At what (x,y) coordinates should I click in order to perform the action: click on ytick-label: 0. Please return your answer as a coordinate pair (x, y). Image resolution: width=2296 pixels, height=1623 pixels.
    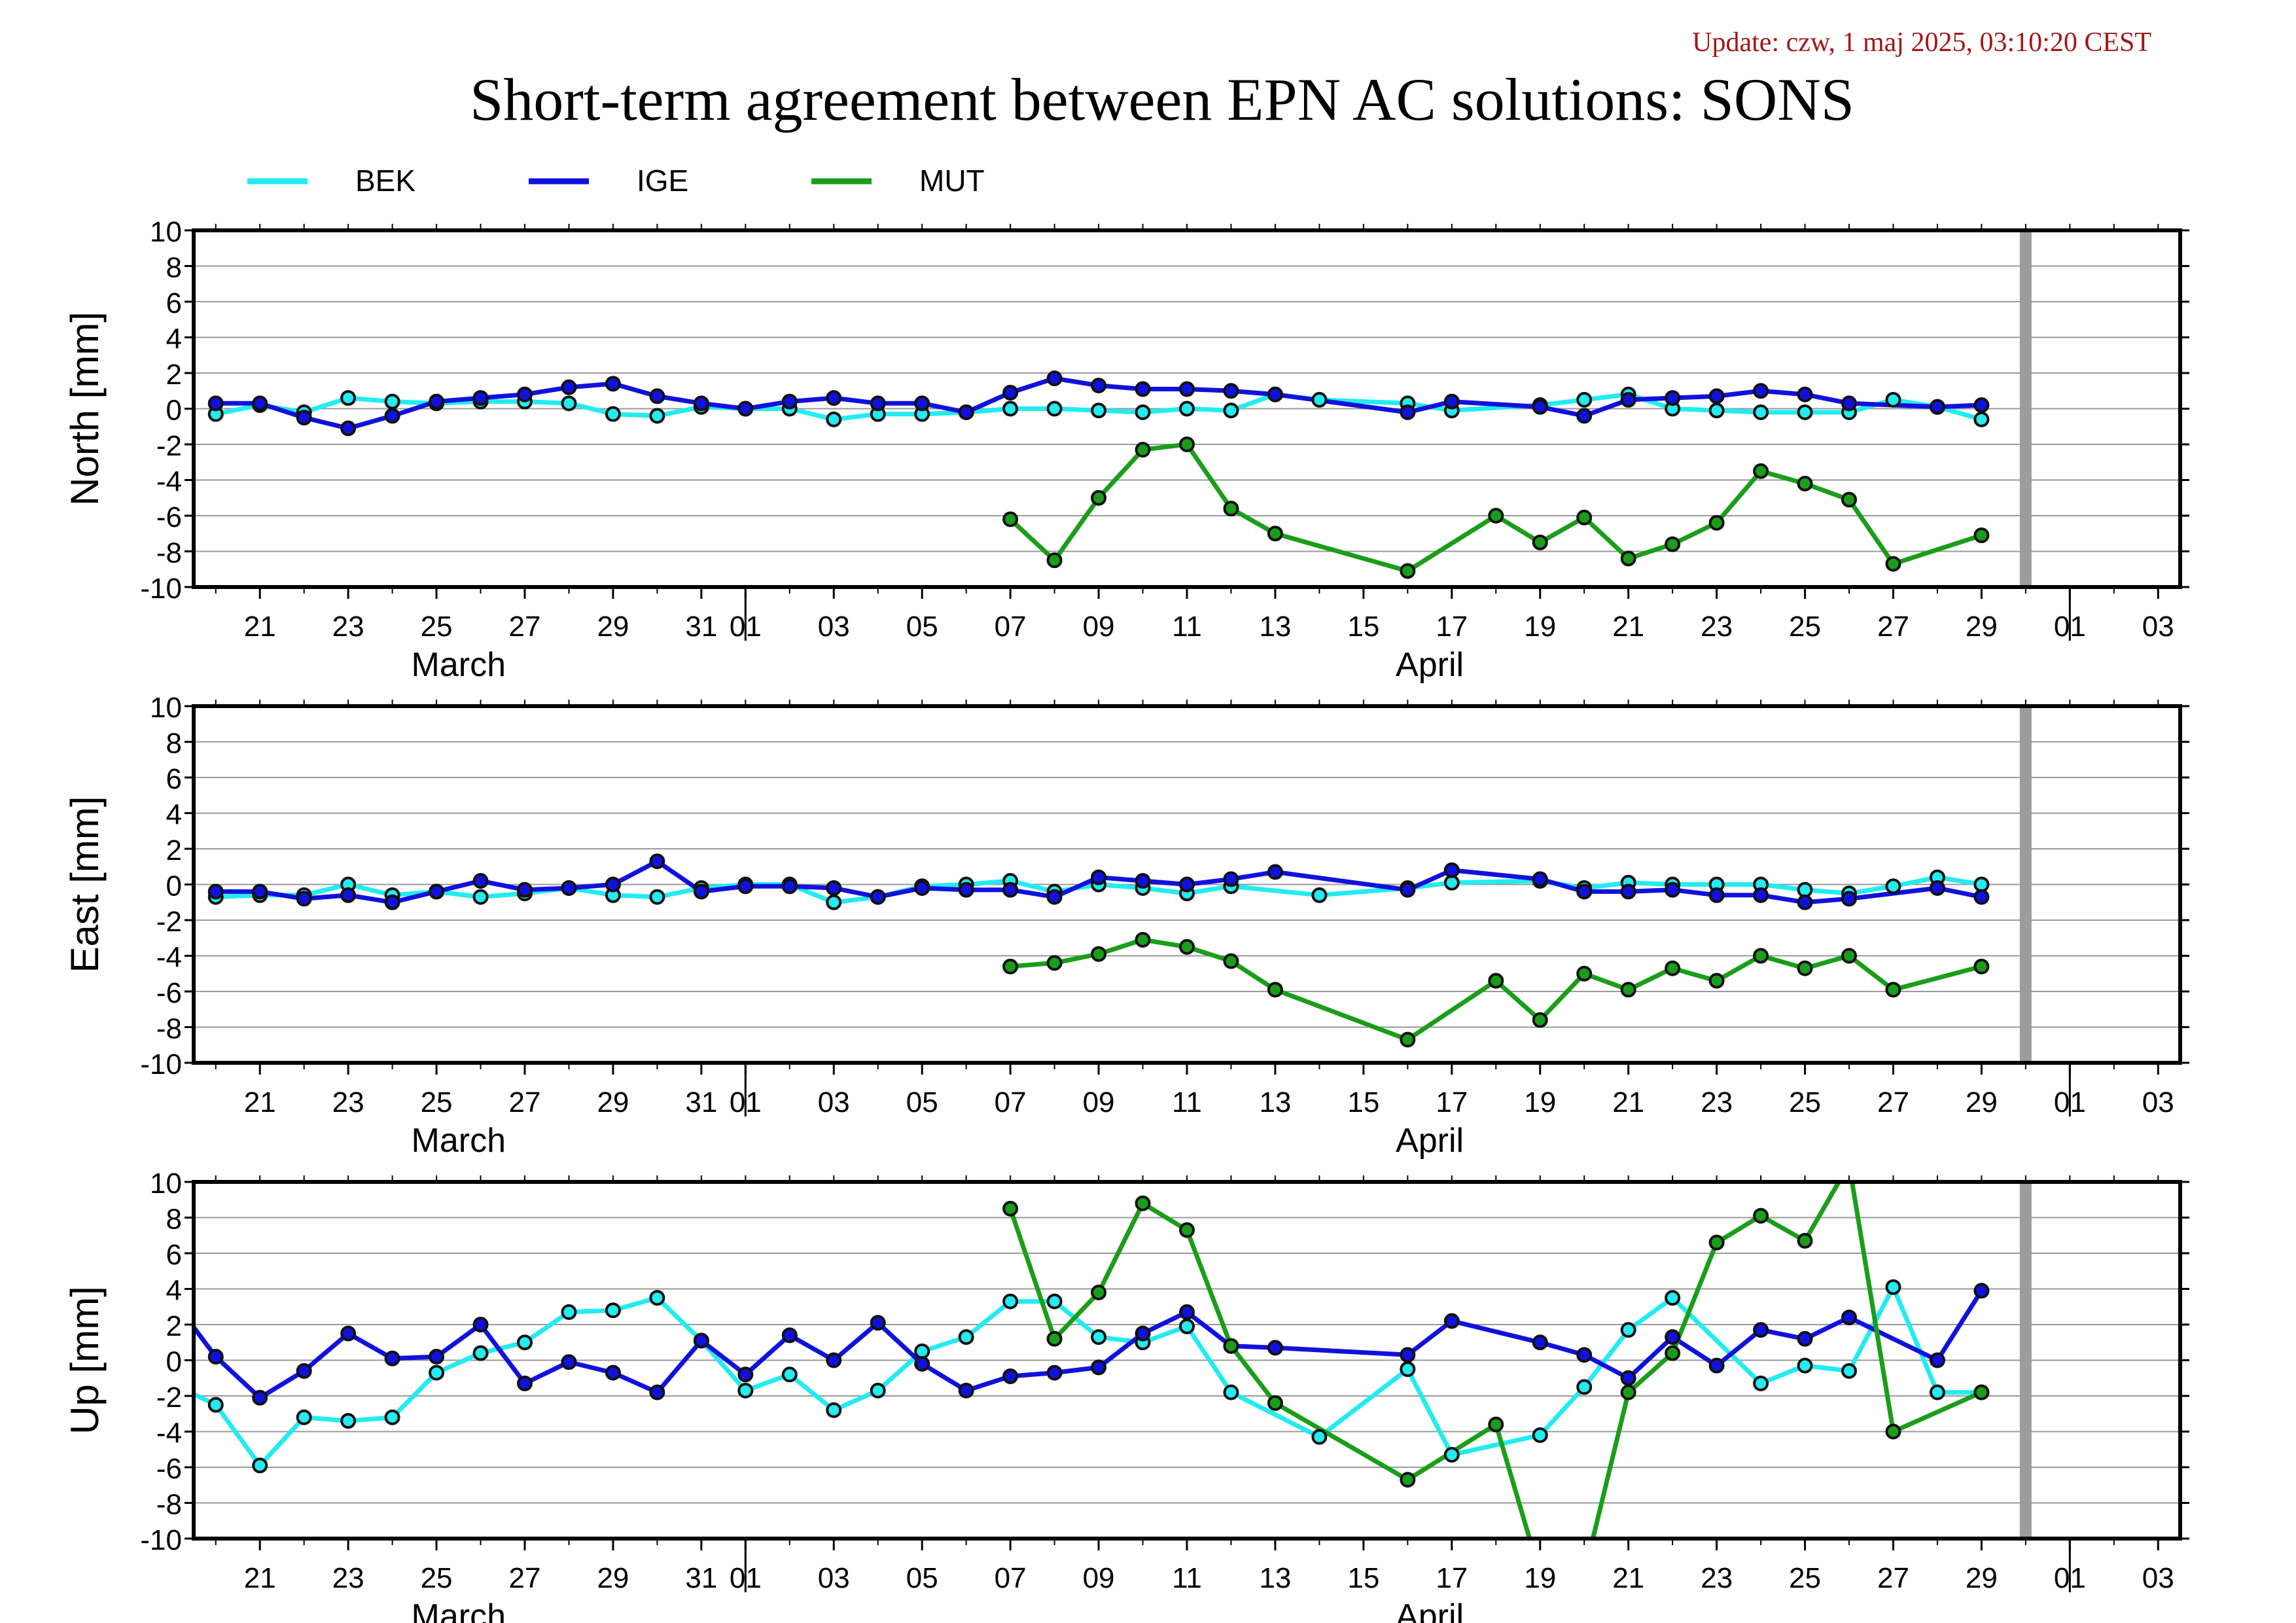
    Looking at the image, I should click on (174, 1362).